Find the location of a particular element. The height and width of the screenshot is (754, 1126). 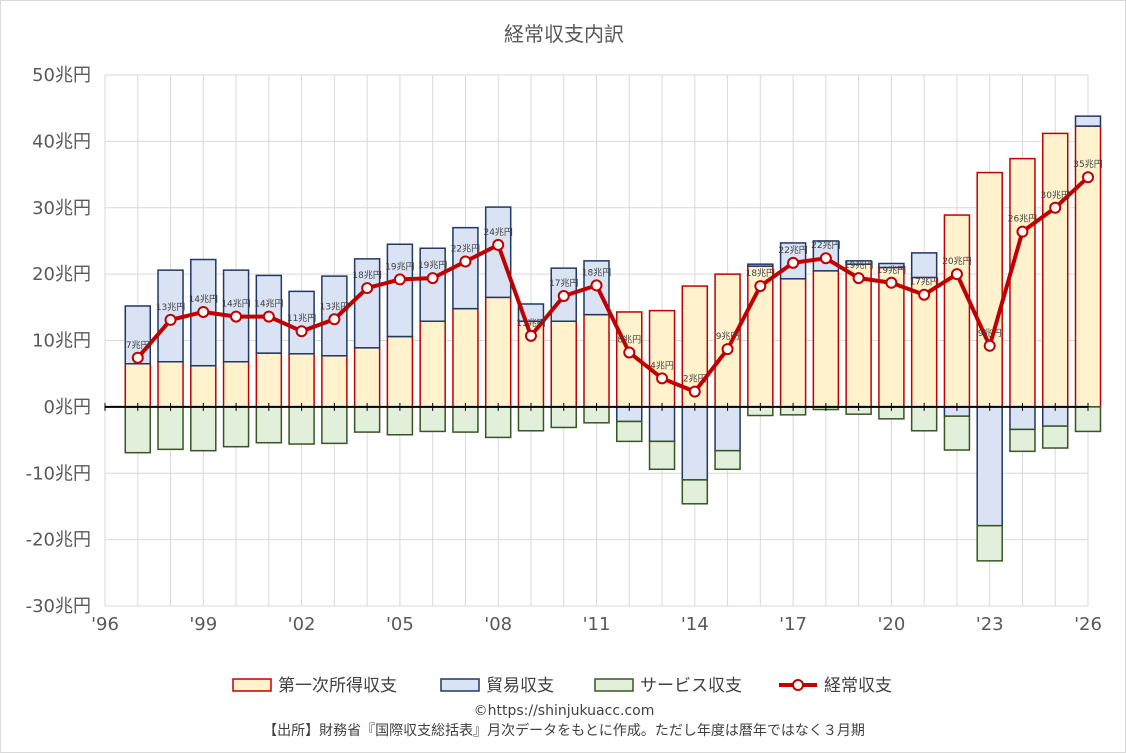

y-tick-label: 20兆円 is located at coordinates (61, 274).